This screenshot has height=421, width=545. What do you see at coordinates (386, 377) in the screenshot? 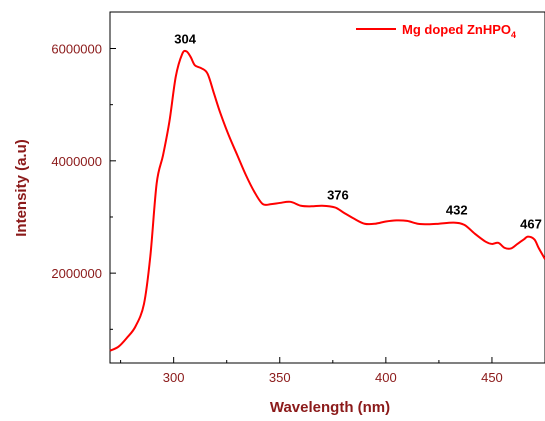
I see `x-tick-label: 400` at bounding box center [386, 377].